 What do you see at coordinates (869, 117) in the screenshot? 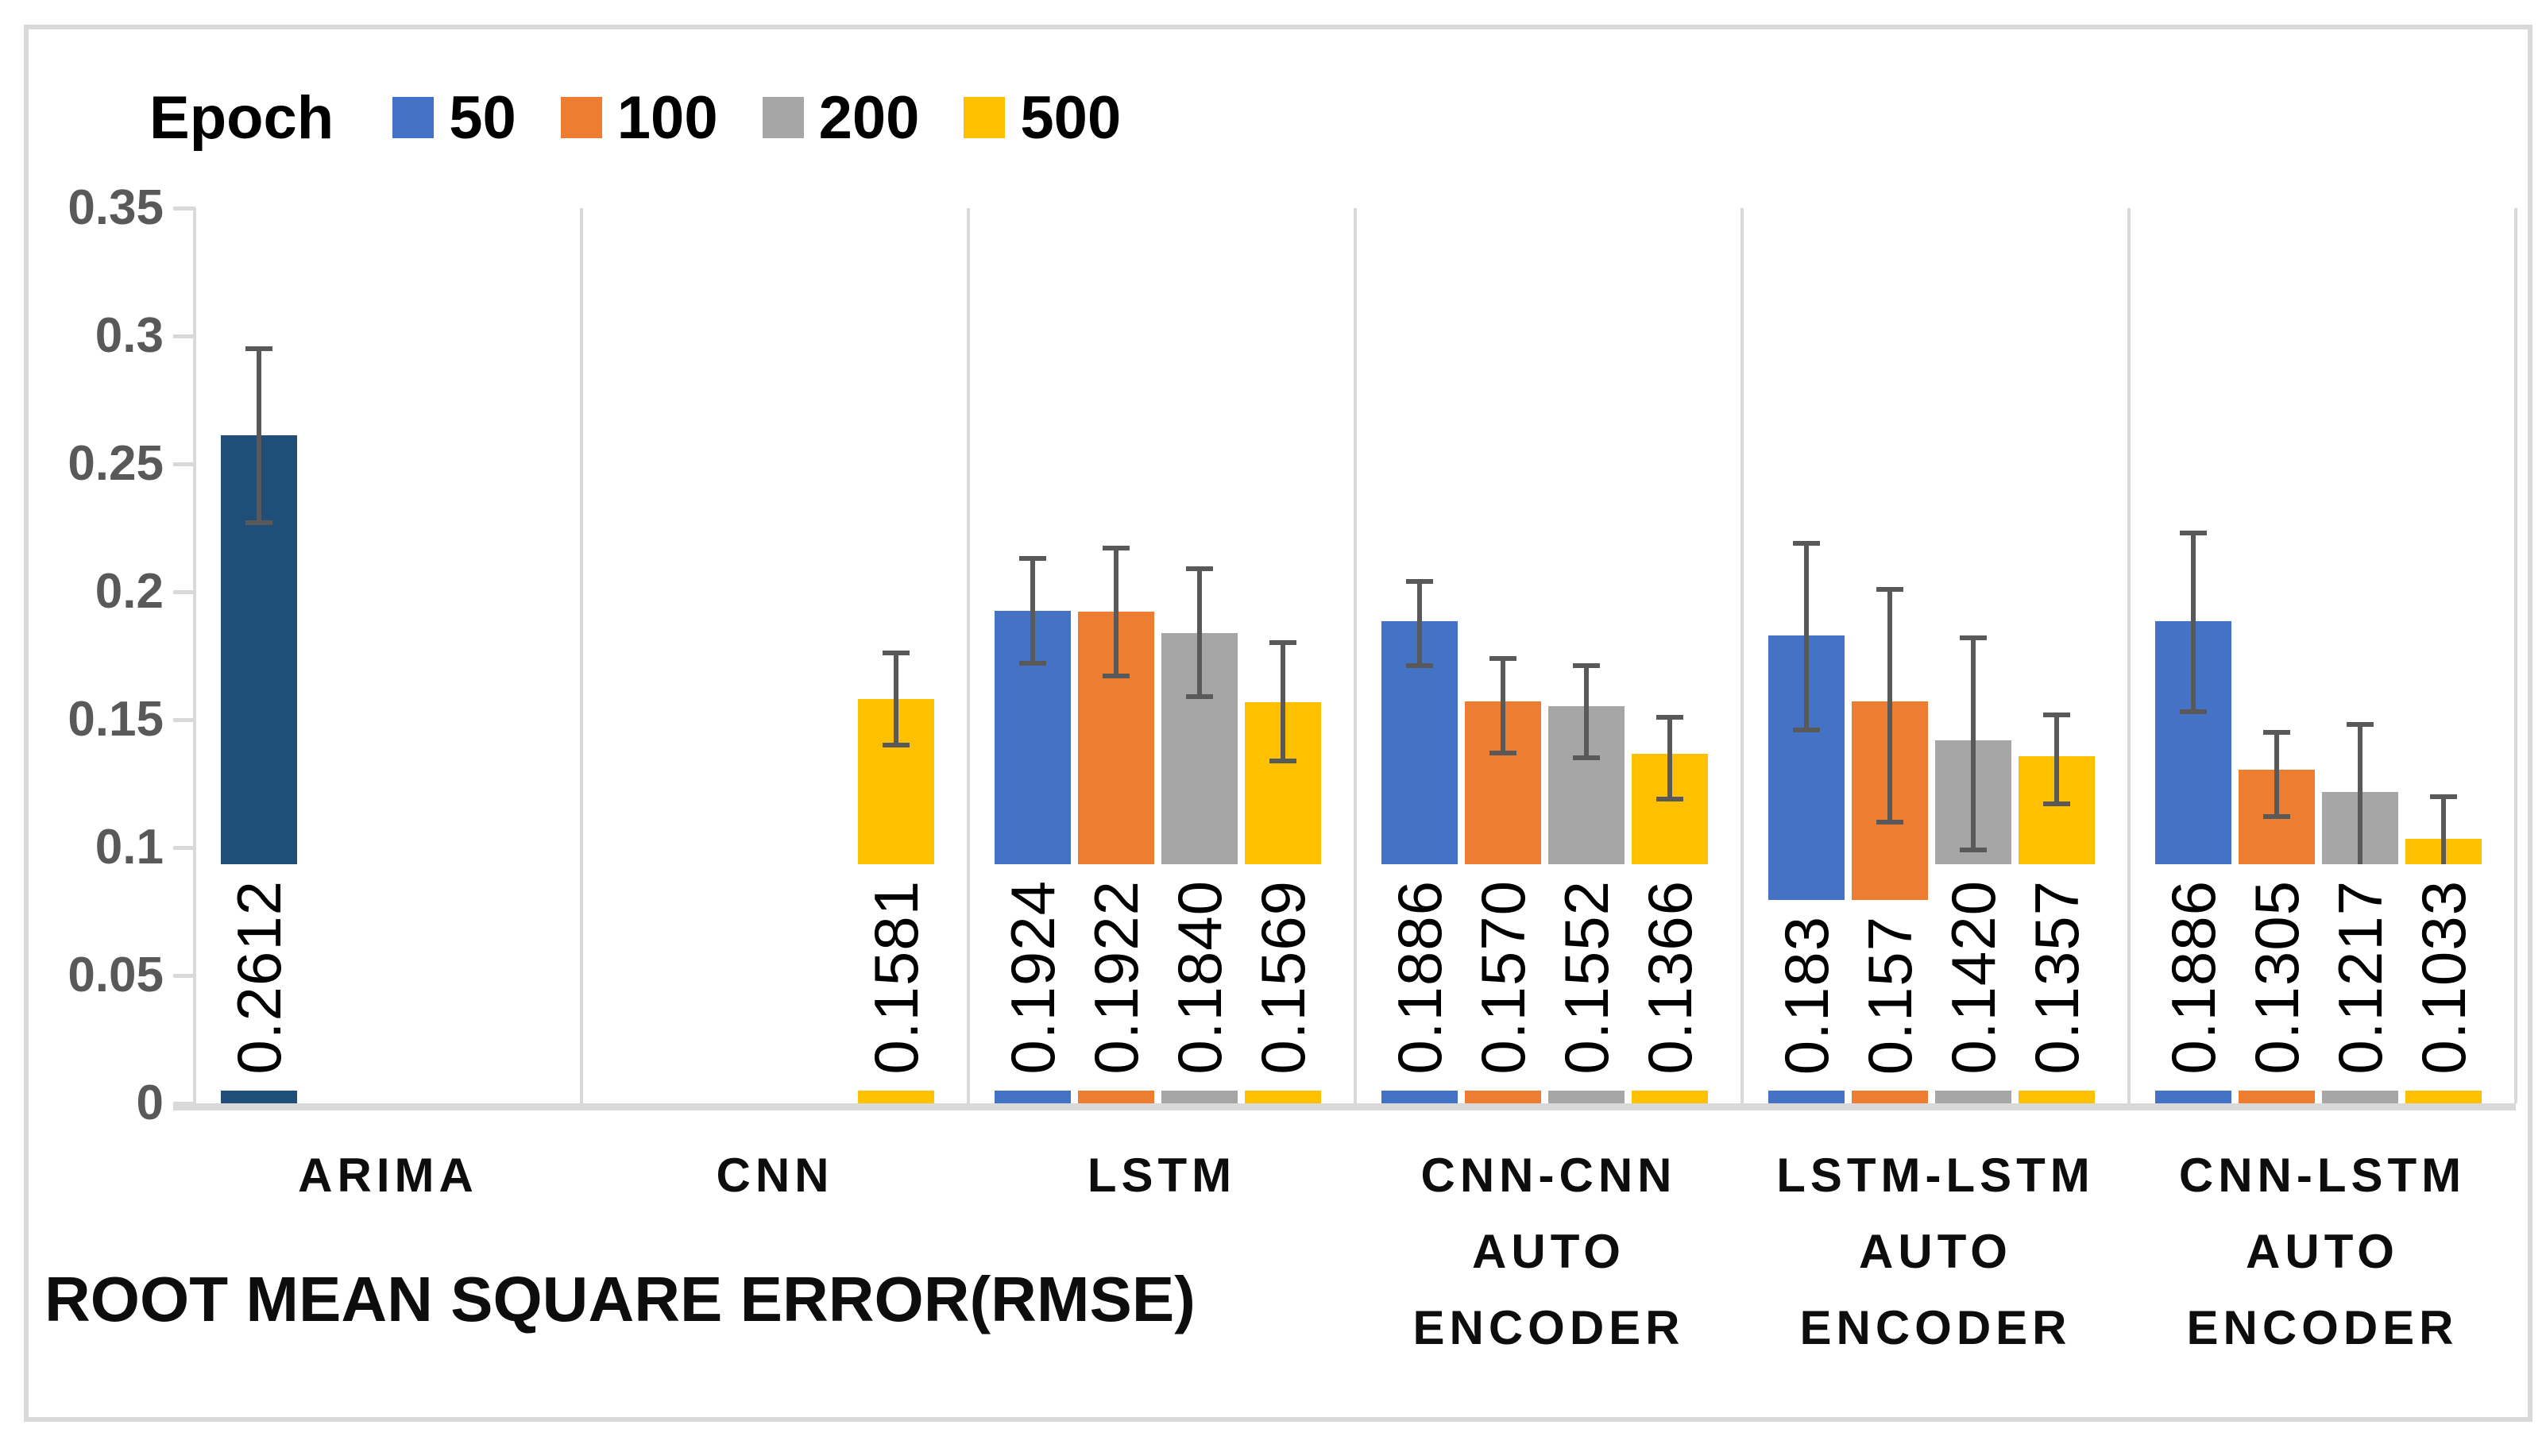
I see `legend-item-label: 200` at bounding box center [869, 117].